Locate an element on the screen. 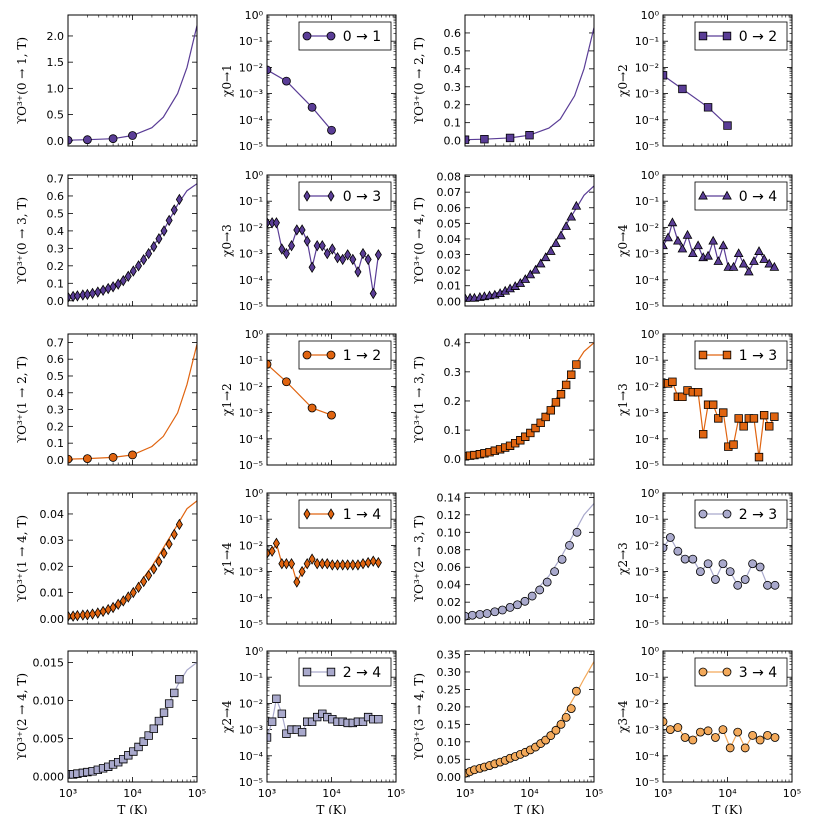 This screenshot has width=814, height=814. y-axis-label: ϒO³⁺(3 → 4, T) is located at coordinates (419, 716).